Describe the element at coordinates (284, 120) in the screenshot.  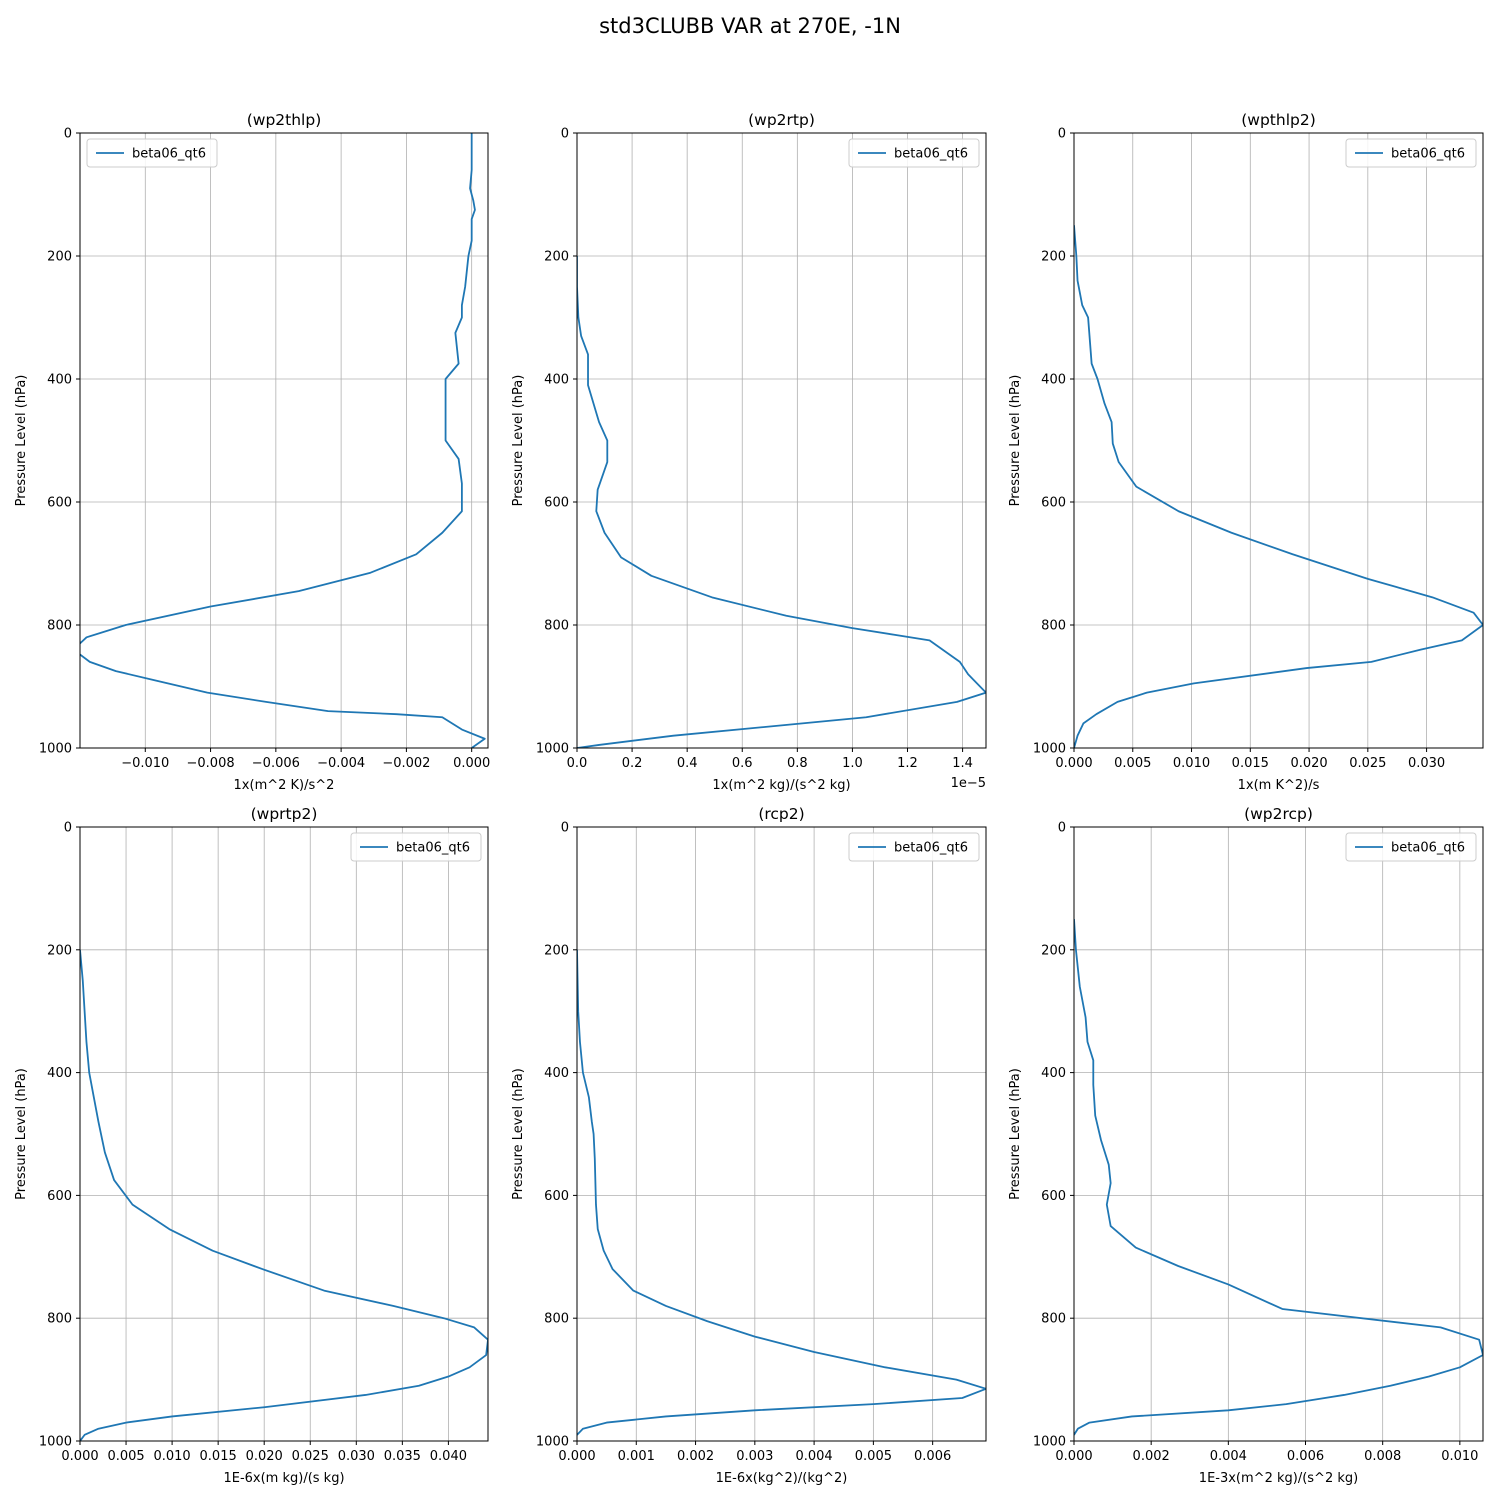
I see `subplot-title: (wp2thlp)` at that location.